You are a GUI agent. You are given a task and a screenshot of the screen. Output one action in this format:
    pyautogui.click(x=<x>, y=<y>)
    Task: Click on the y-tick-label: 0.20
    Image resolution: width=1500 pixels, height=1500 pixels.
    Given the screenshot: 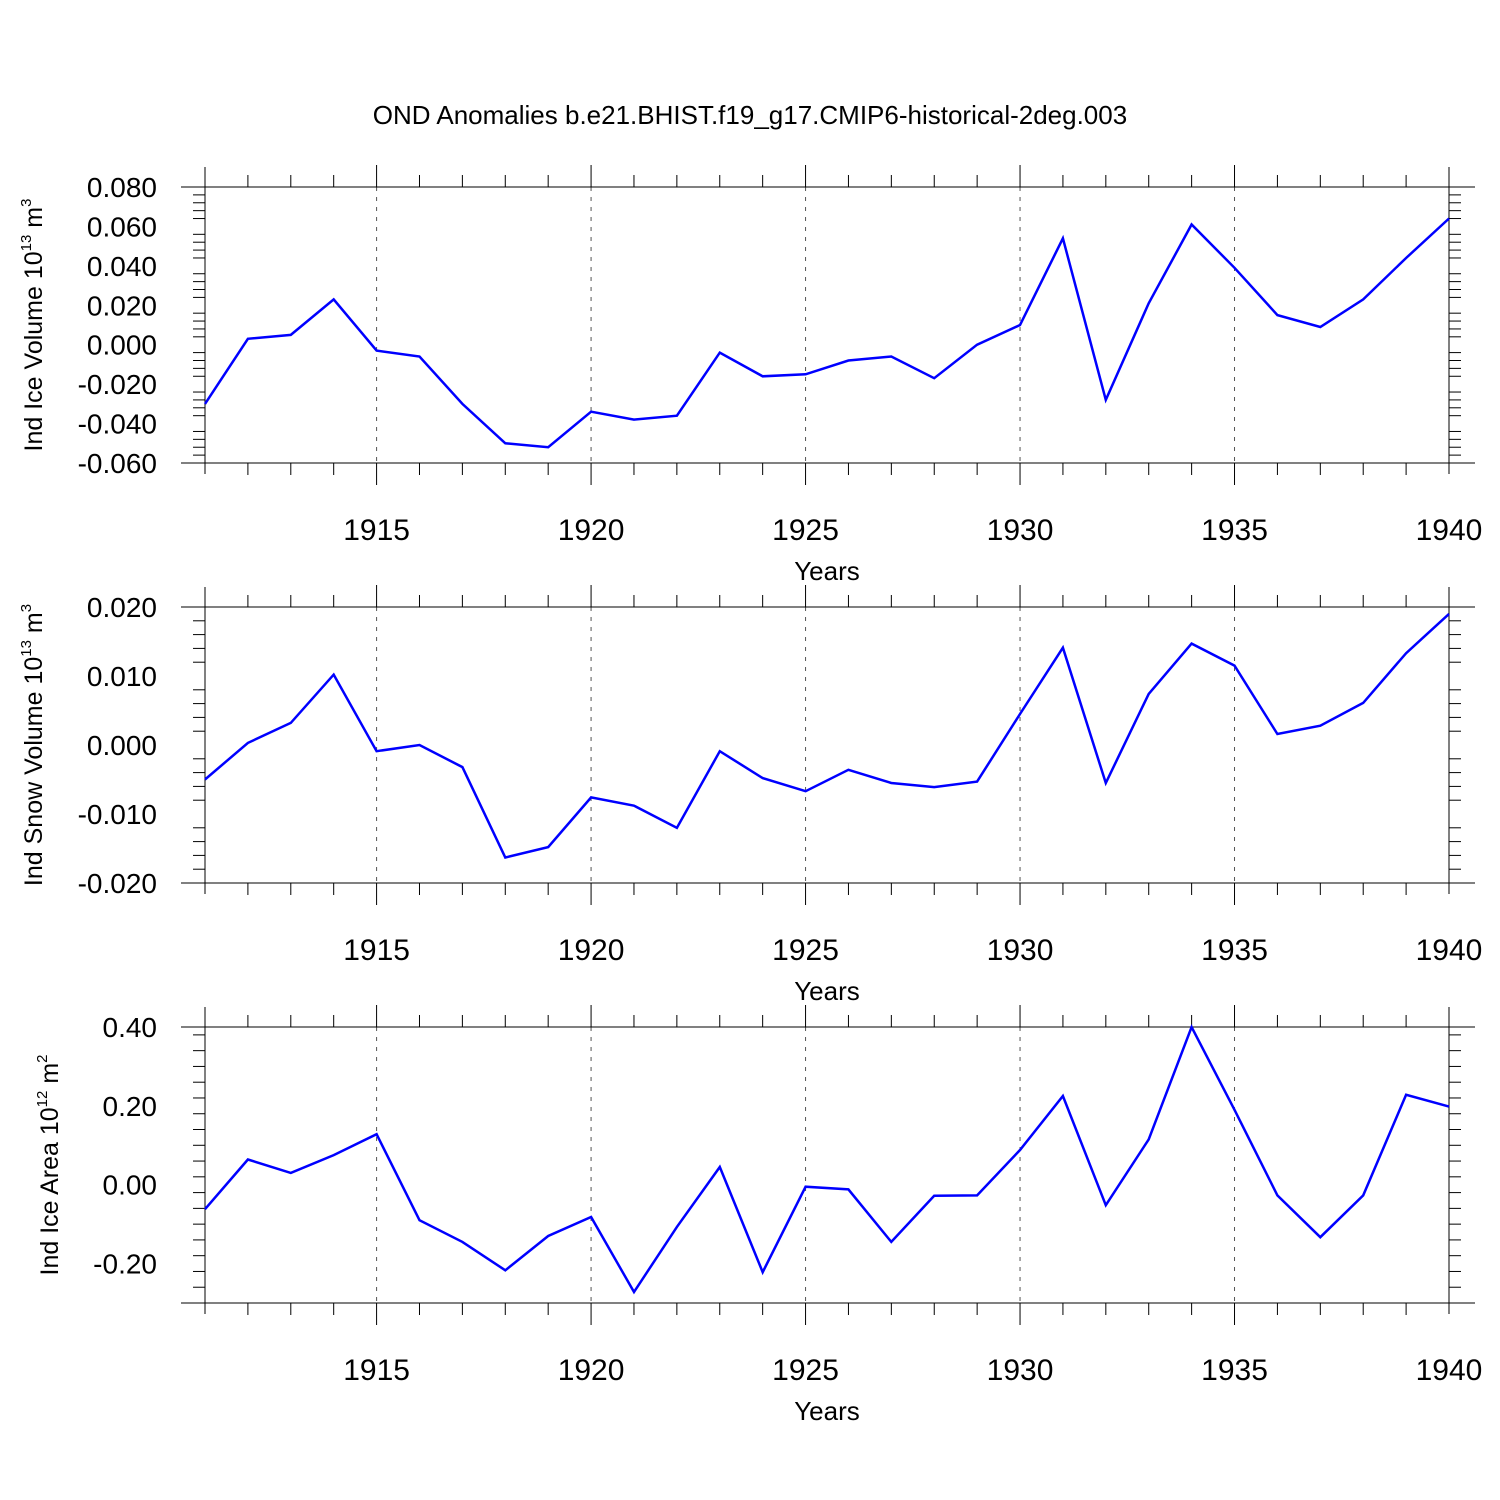 What is the action you would take?
    pyautogui.click(x=130, y=1106)
    